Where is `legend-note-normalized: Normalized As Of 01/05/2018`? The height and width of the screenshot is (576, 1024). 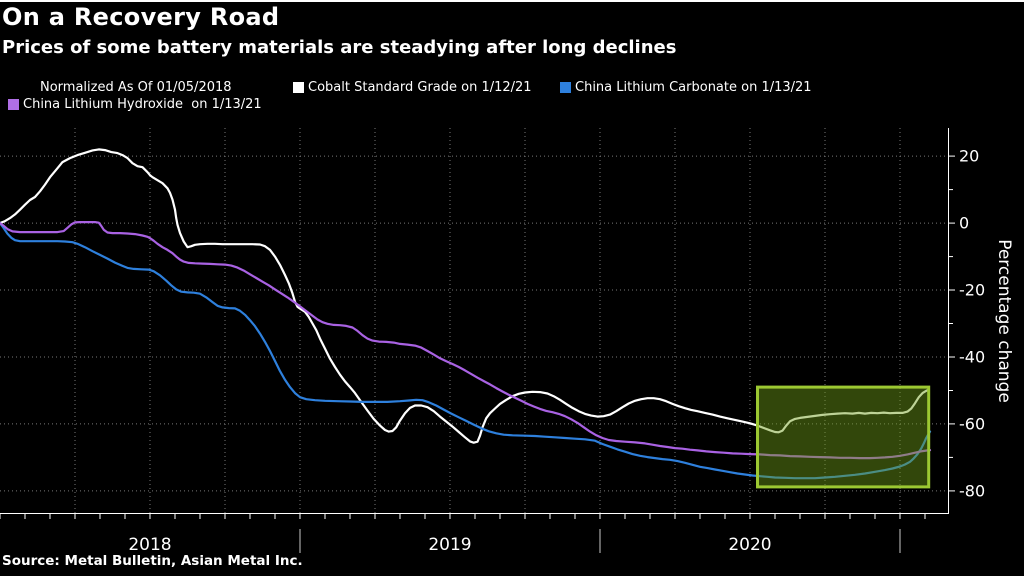 legend-note-normalized: Normalized As Of 01/05/2018 is located at coordinates (136, 87).